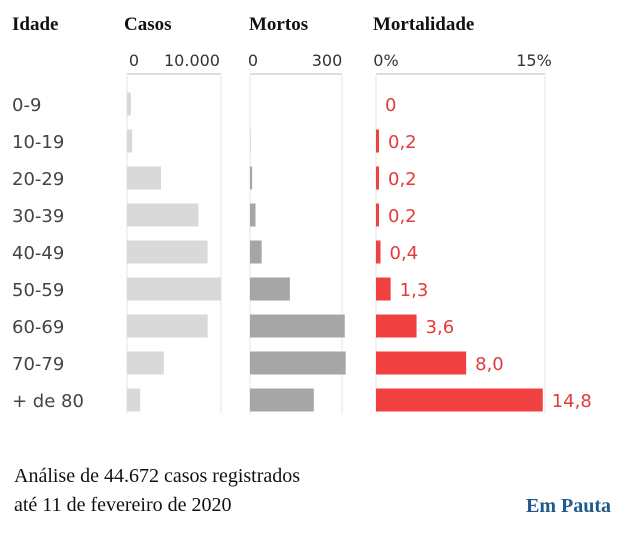 The width and height of the screenshot is (627, 536). I want to click on mortality-value-label: 0,4, so click(404, 253).